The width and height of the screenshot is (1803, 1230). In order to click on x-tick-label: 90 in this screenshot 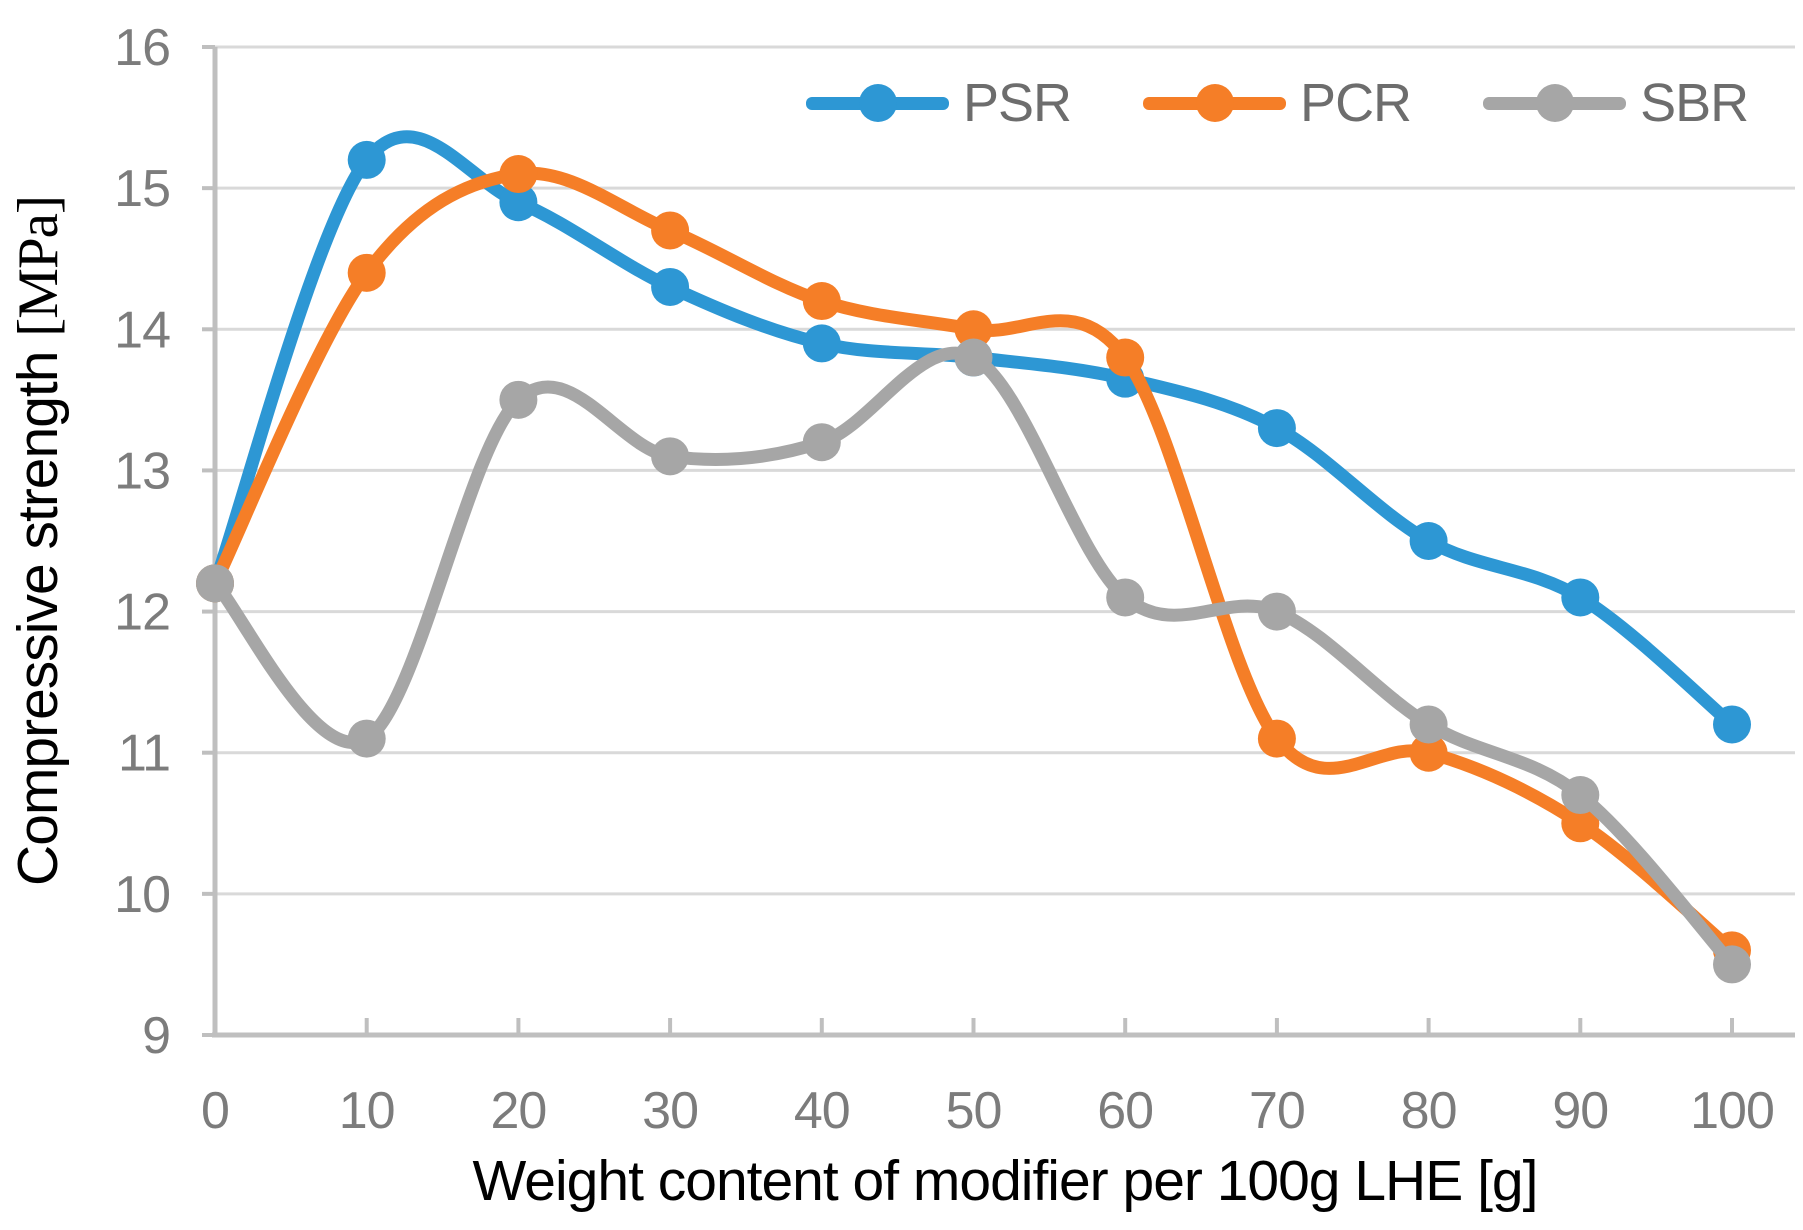, I will do `click(1580, 1111)`.